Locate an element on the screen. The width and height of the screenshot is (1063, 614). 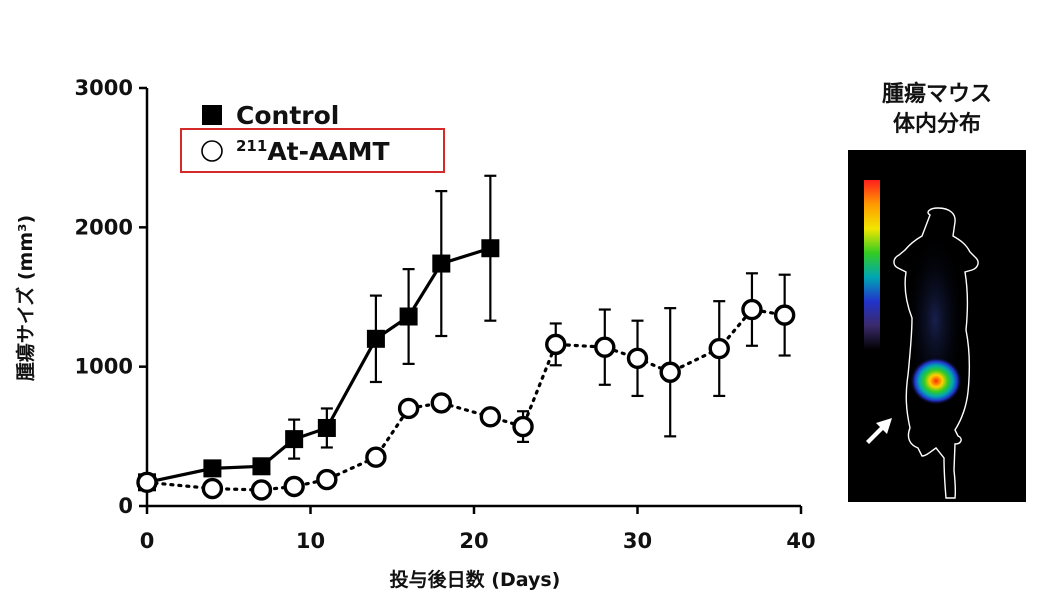
legend-highlight-box is located at coordinates (312, 150).